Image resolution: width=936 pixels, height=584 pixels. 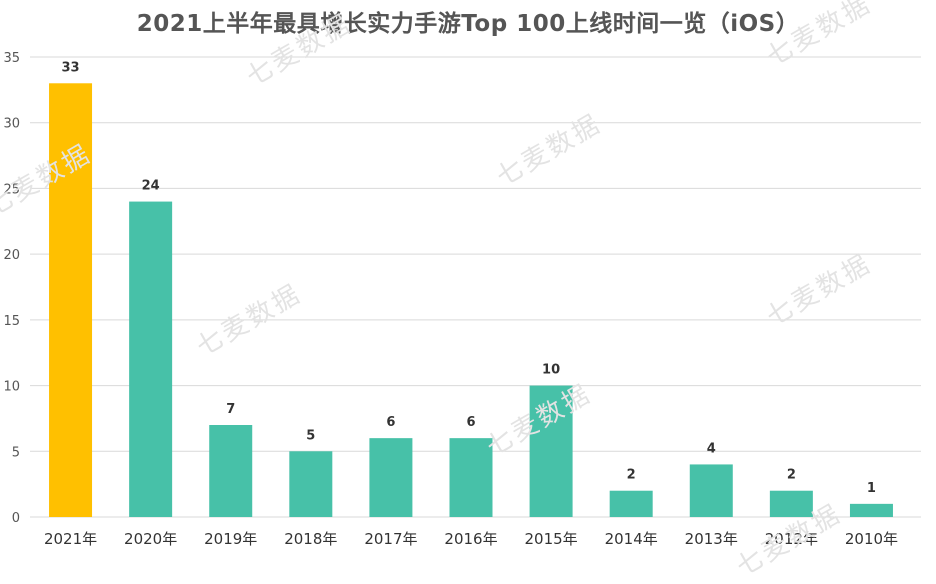 What do you see at coordinates (70, 67) in the screenshot?
I see `data-label: 33` at bounding box center [70, 67].